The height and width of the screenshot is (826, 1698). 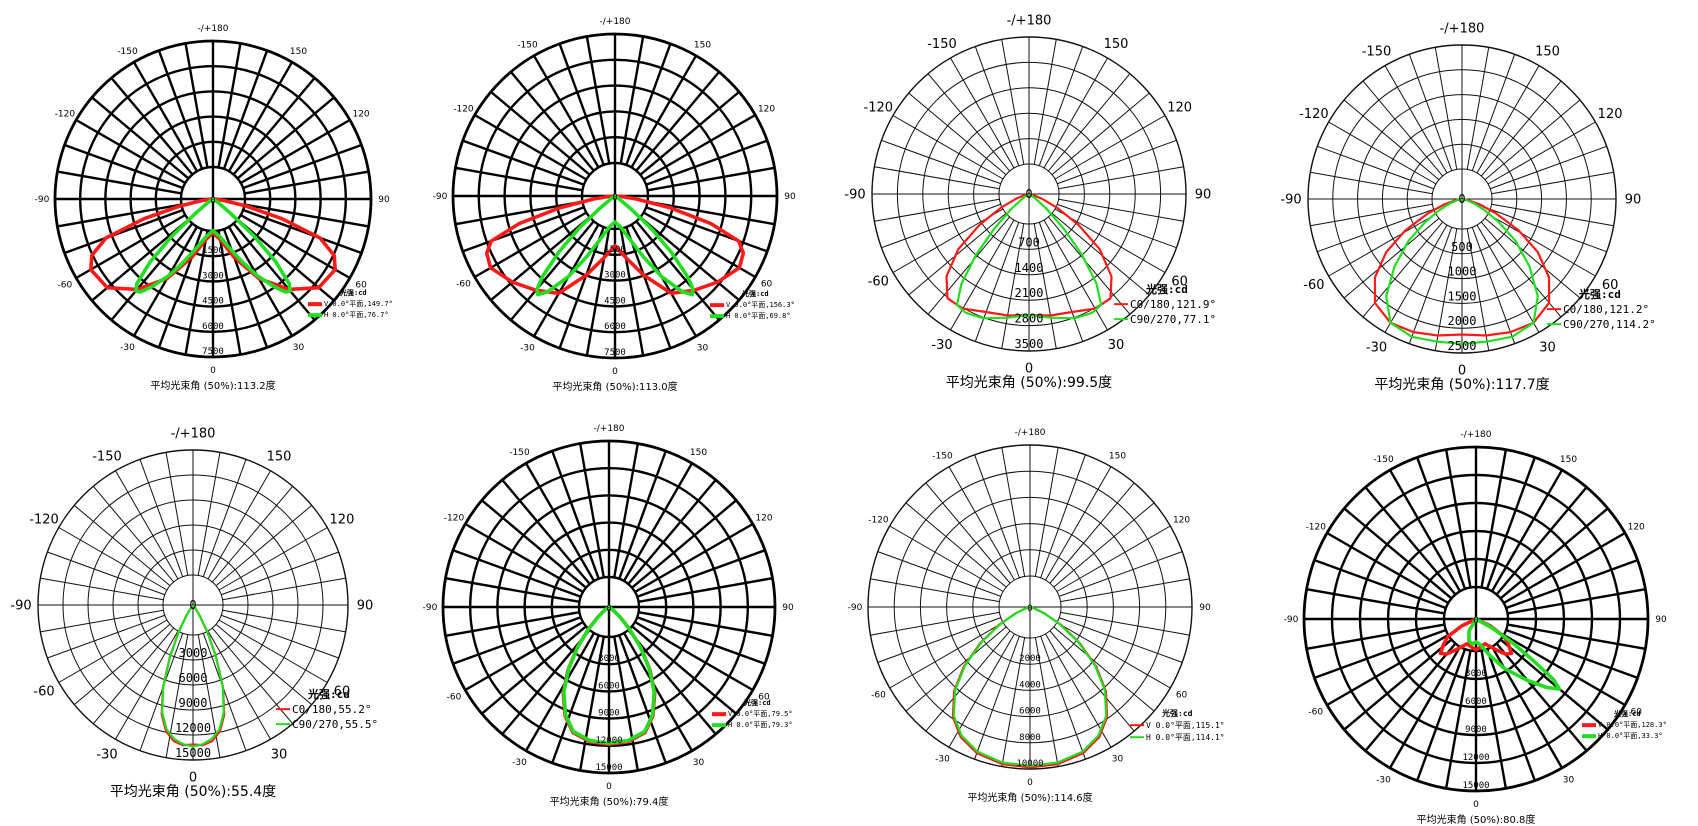 What do you see at coordinates (1029, 242) in the screenshot?
I see `radial-tick-label: 700` at bounding box center [1029, 242].